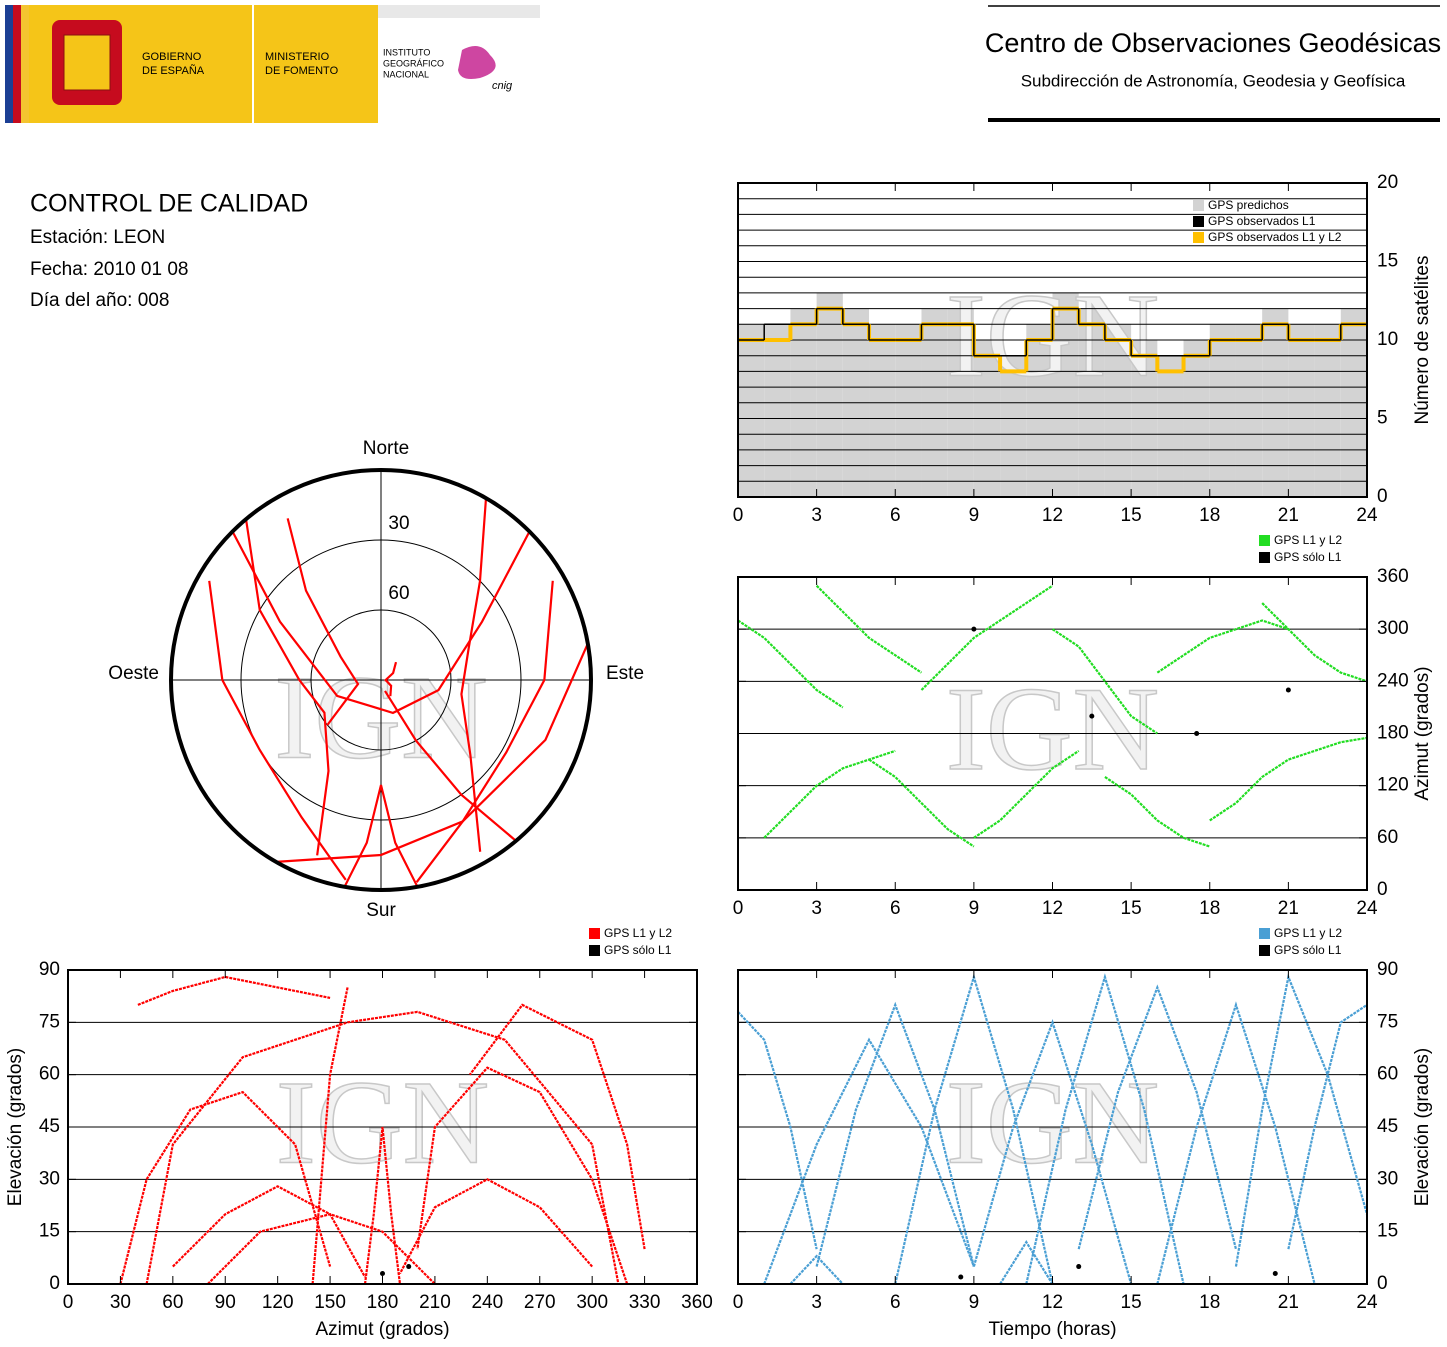 The width and height of the screenshot is (1447, 1347). What do you see at coordinates (1052, 1302) in the screenshot?
I see `x-tick-label: 12` at bounding box center [1052, 1302].